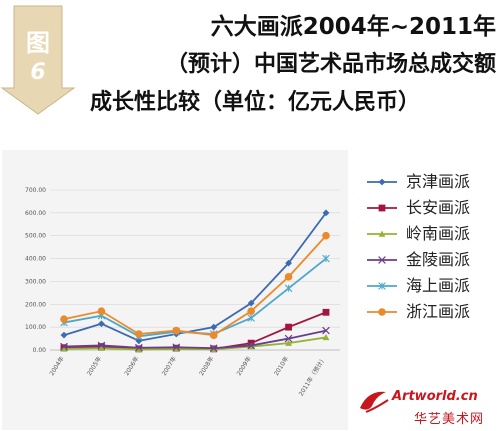 The image size is (500, 431). Describe the element at coordinates (35, 259) in the screenshot. I see `y-tick-label: 400.00` at that location.